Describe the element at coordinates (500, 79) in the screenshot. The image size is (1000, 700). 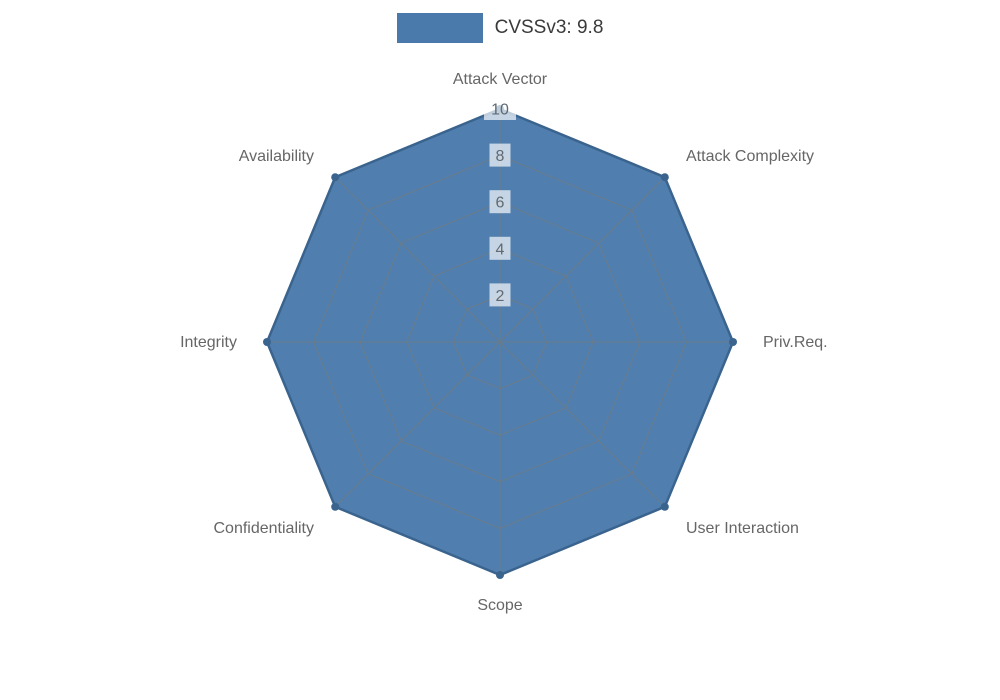
I see `axis-label: Attack Vector` at that location.